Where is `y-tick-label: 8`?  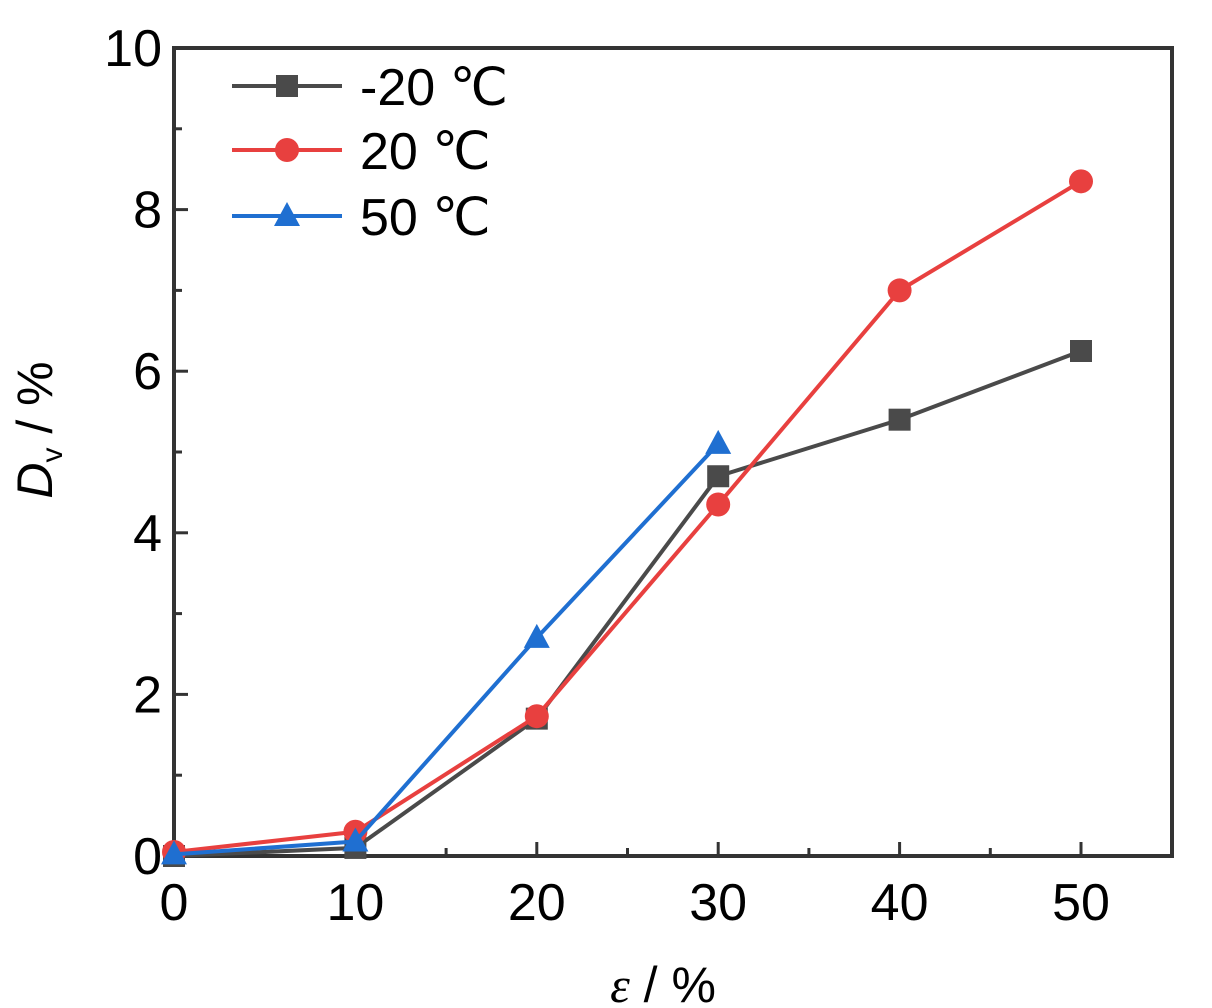
y-tick-label: 8 is located at coordinates (147, 211).